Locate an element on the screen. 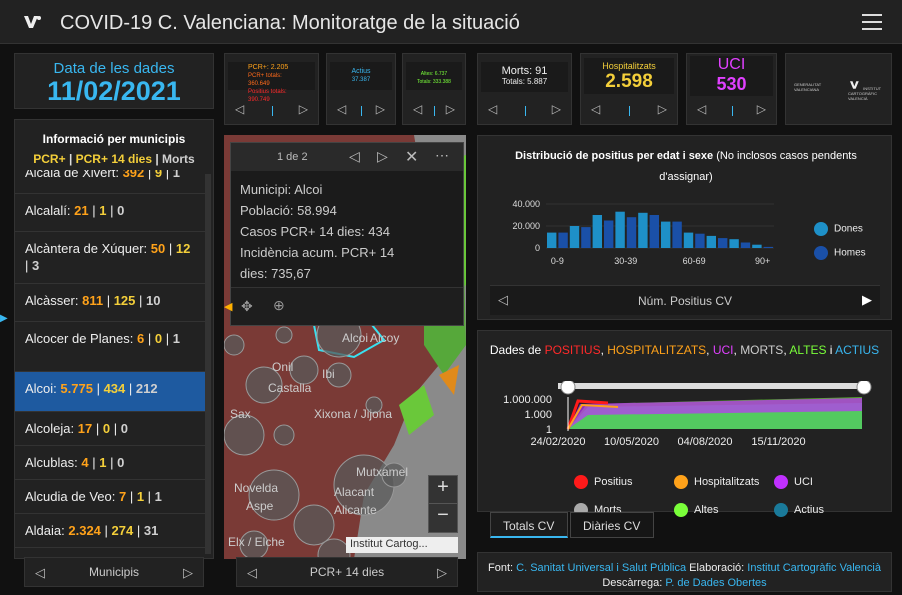  y-tick-label: 20.000 is located at coordinates (526, 226).